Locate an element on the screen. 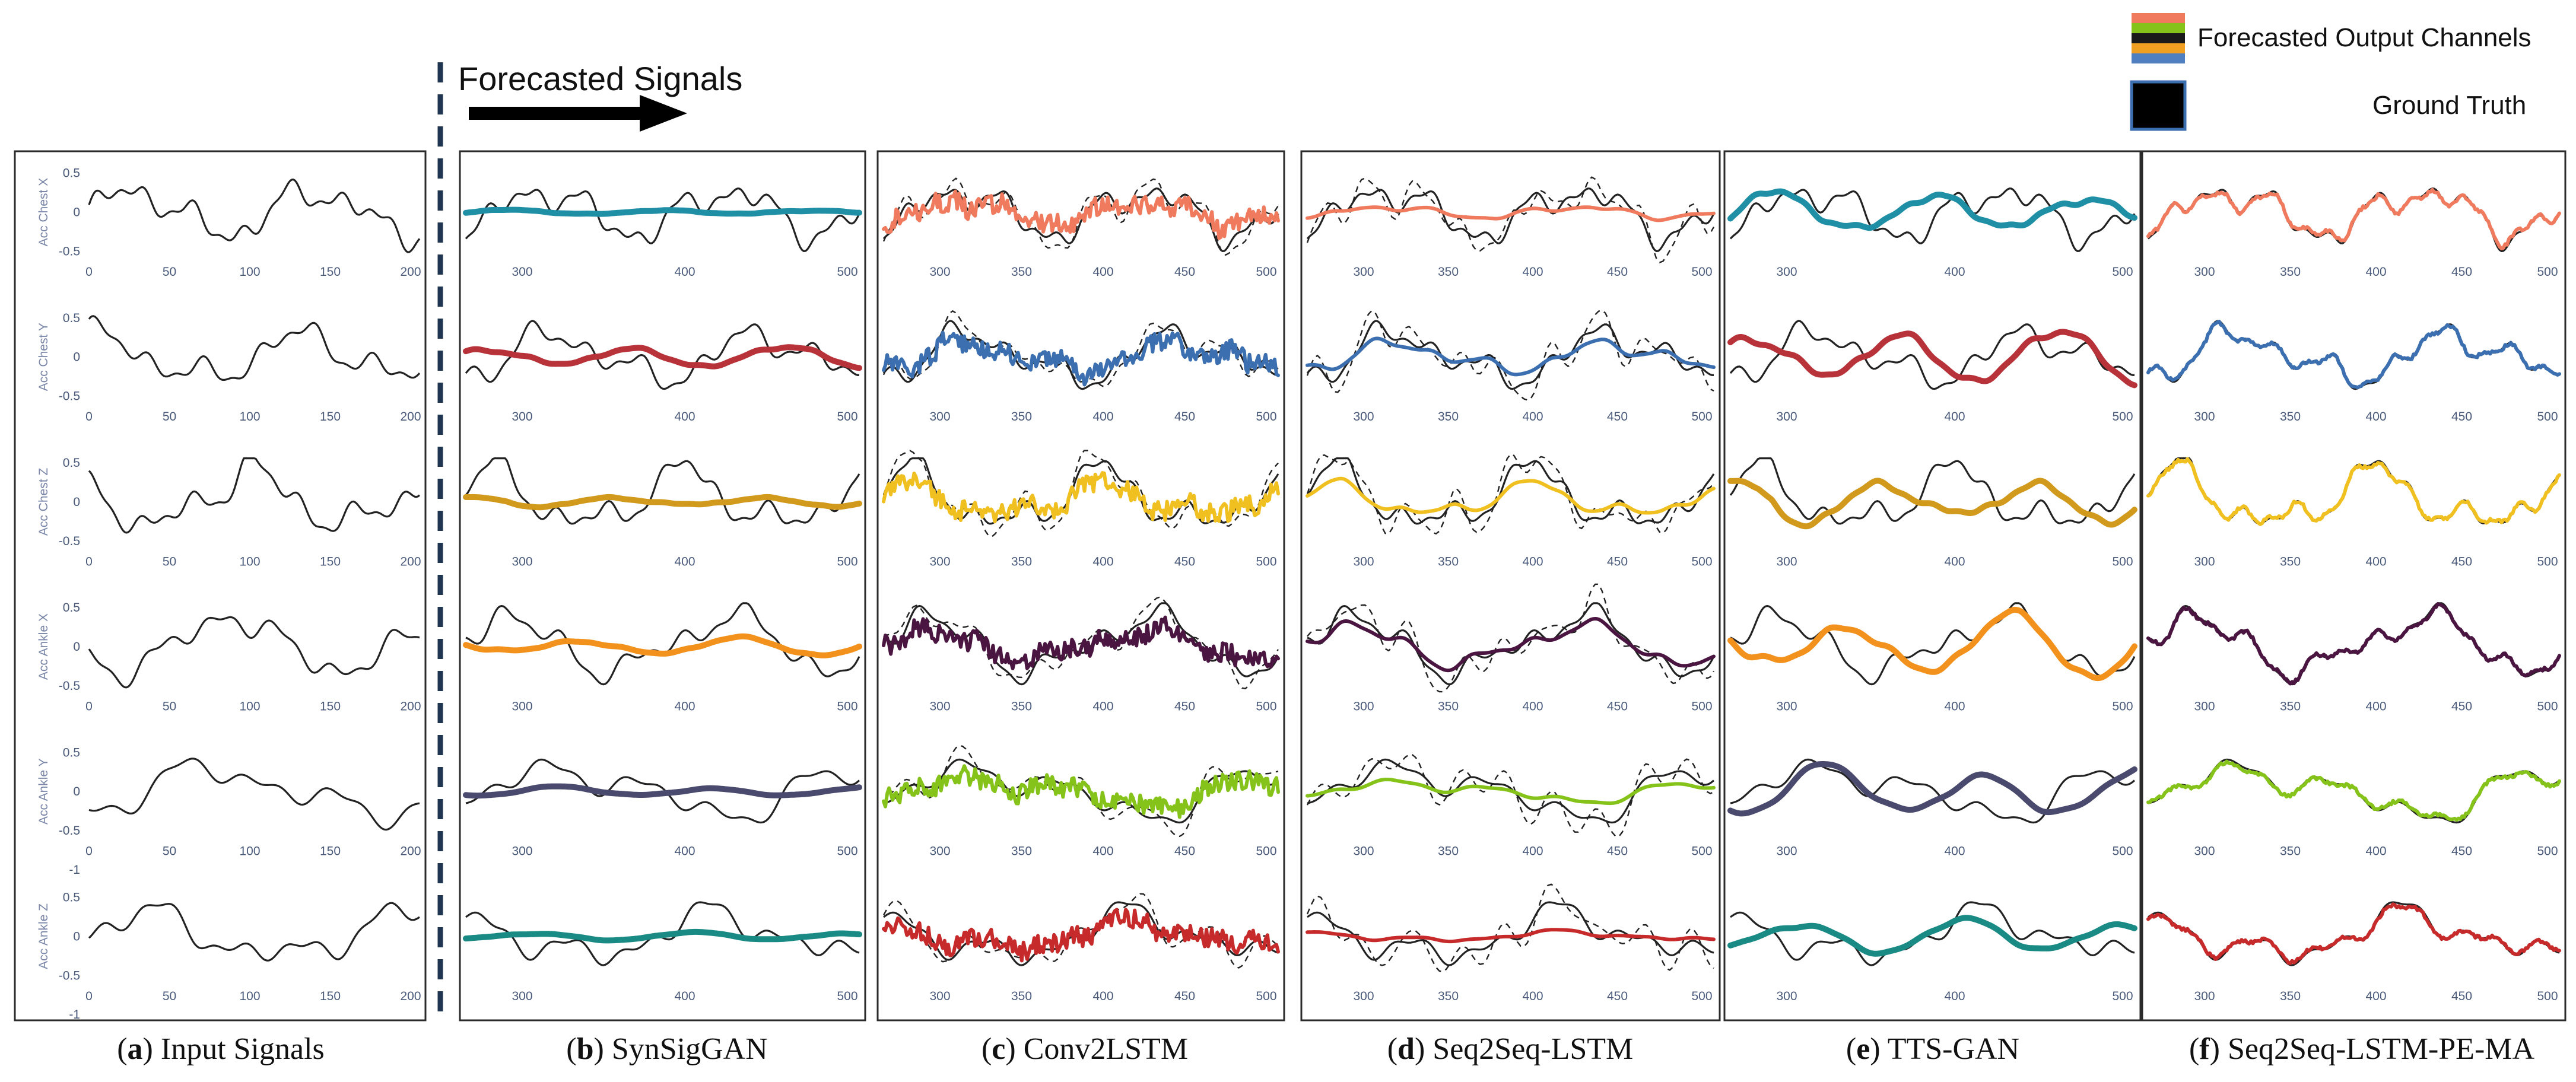 The image size is (2576, 1082). channel-label: Acc Ankle X is located at coordinates (43, 646).